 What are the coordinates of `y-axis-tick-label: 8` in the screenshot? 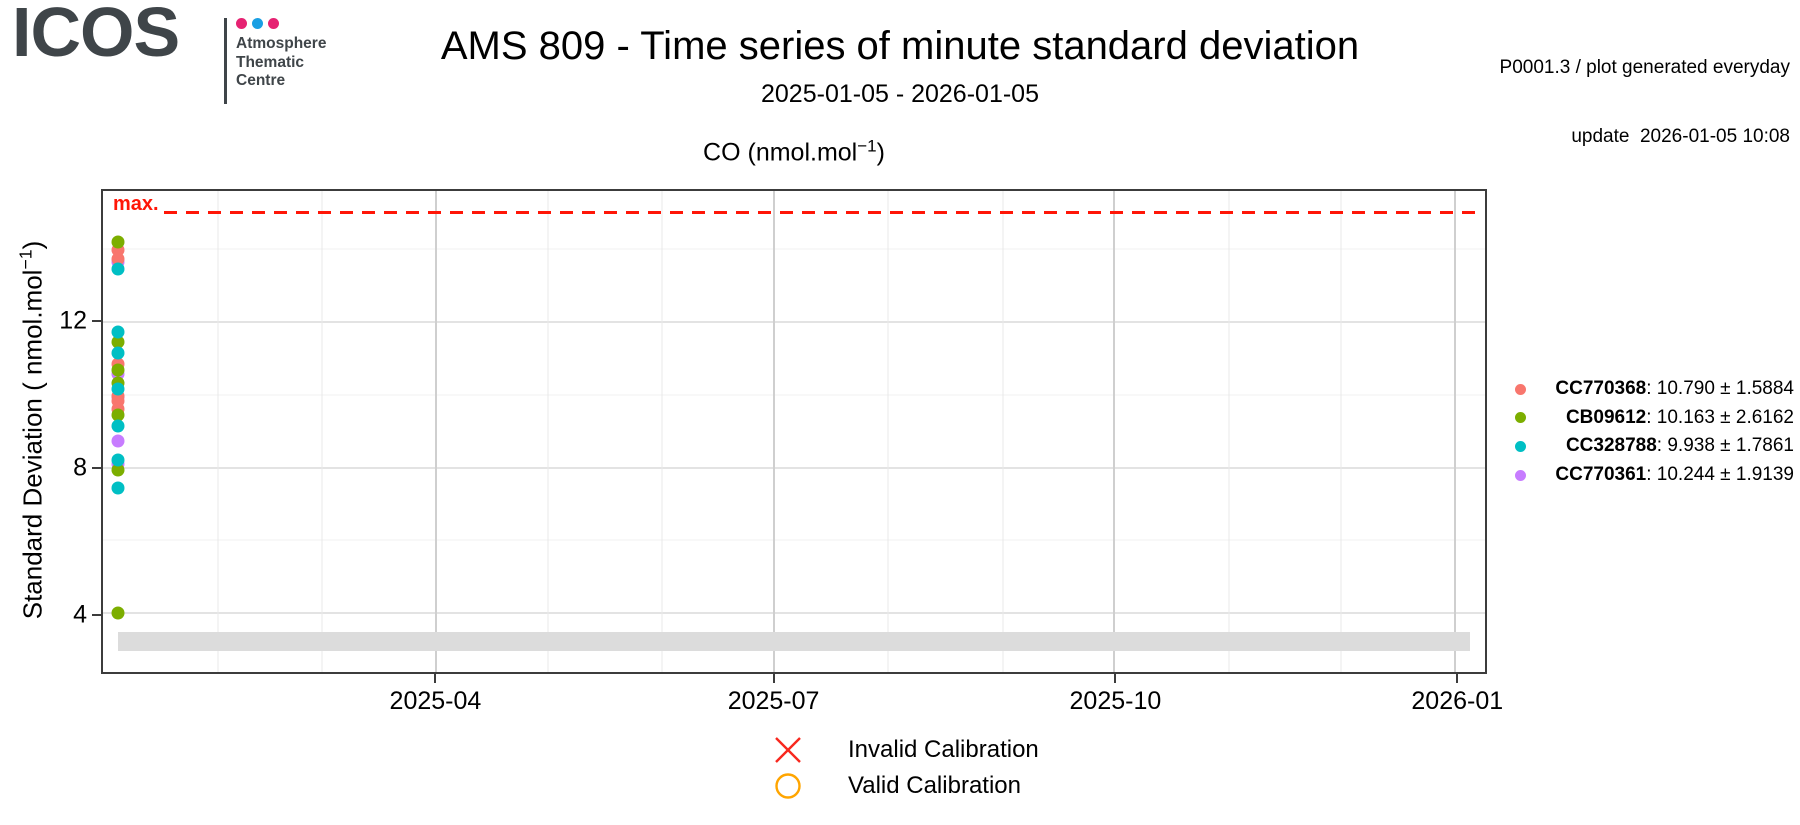 It's located at (80, 467).